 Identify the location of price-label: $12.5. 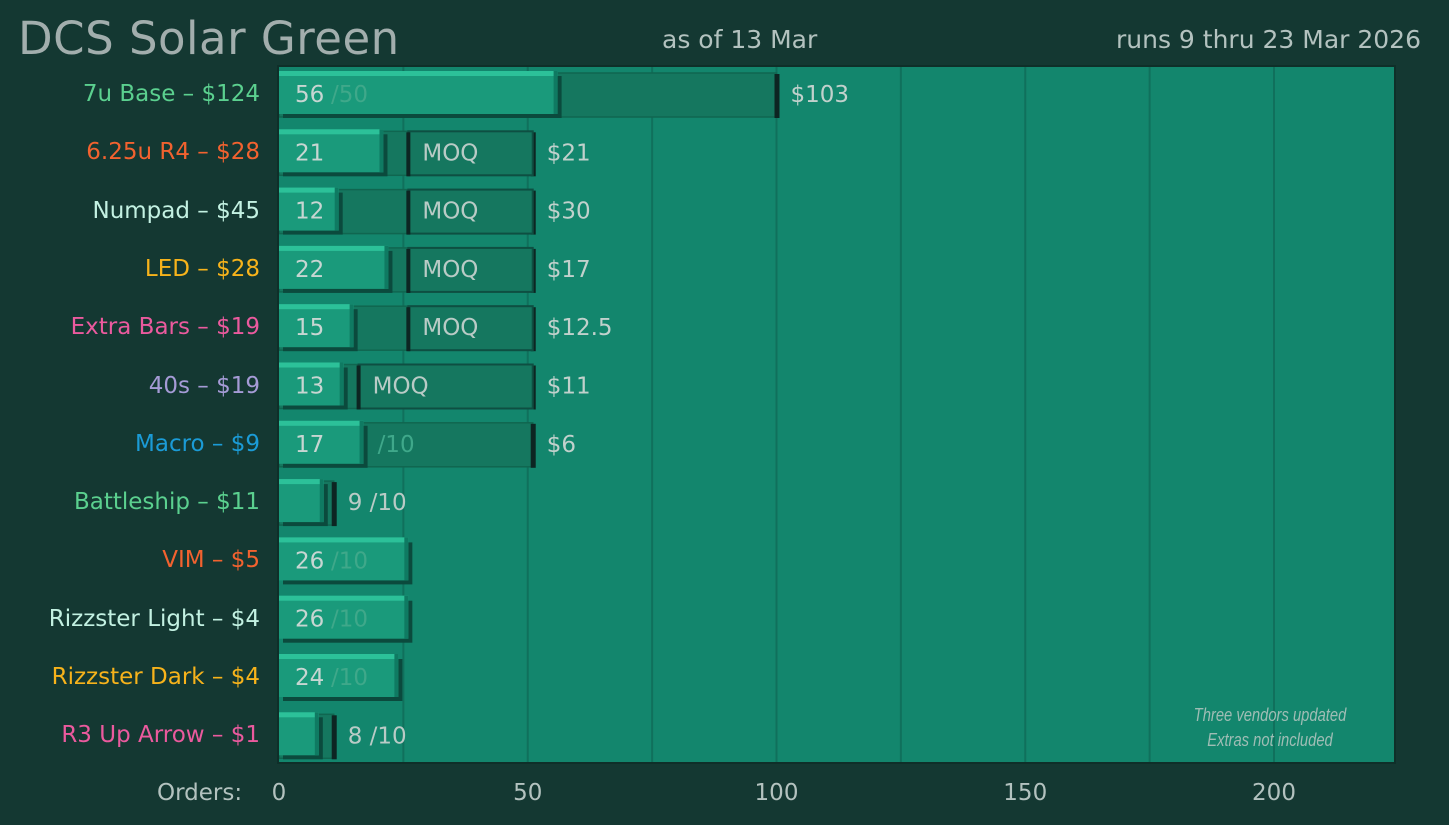
(580, 328).